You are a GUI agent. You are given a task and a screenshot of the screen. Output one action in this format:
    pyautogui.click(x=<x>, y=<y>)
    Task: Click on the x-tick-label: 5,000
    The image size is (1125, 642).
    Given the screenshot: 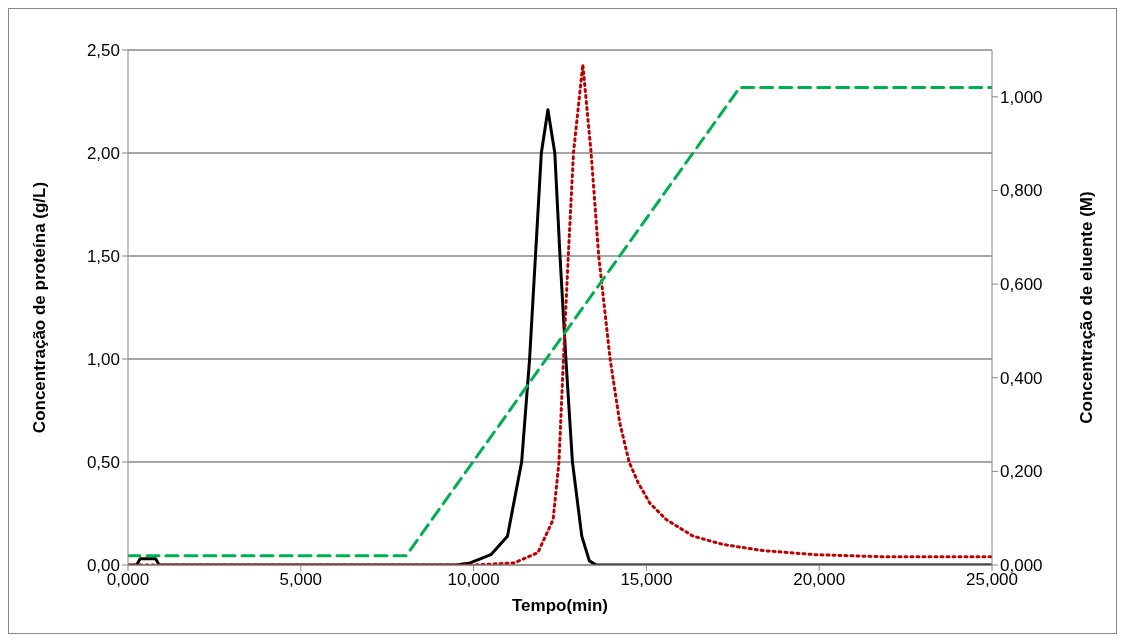 What is the action you would take?
    pyautogui.click(x=301, y=580)
    